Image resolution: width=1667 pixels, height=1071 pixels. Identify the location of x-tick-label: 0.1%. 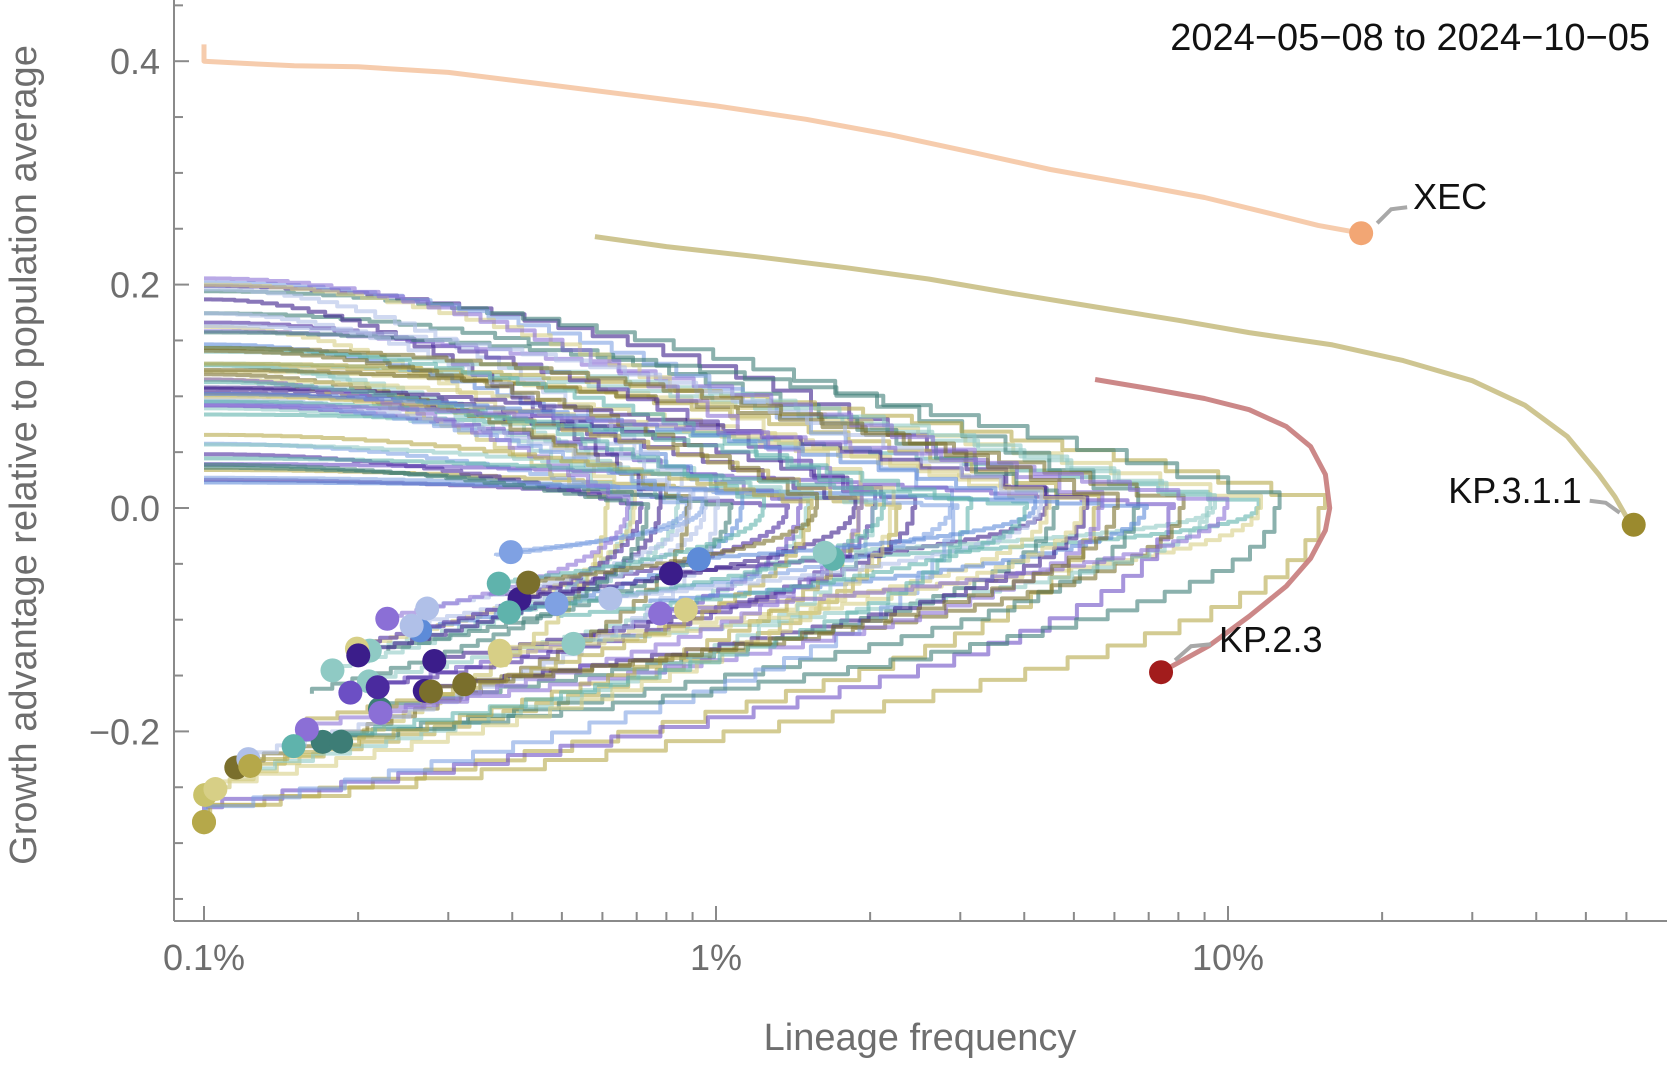
(204, 957).